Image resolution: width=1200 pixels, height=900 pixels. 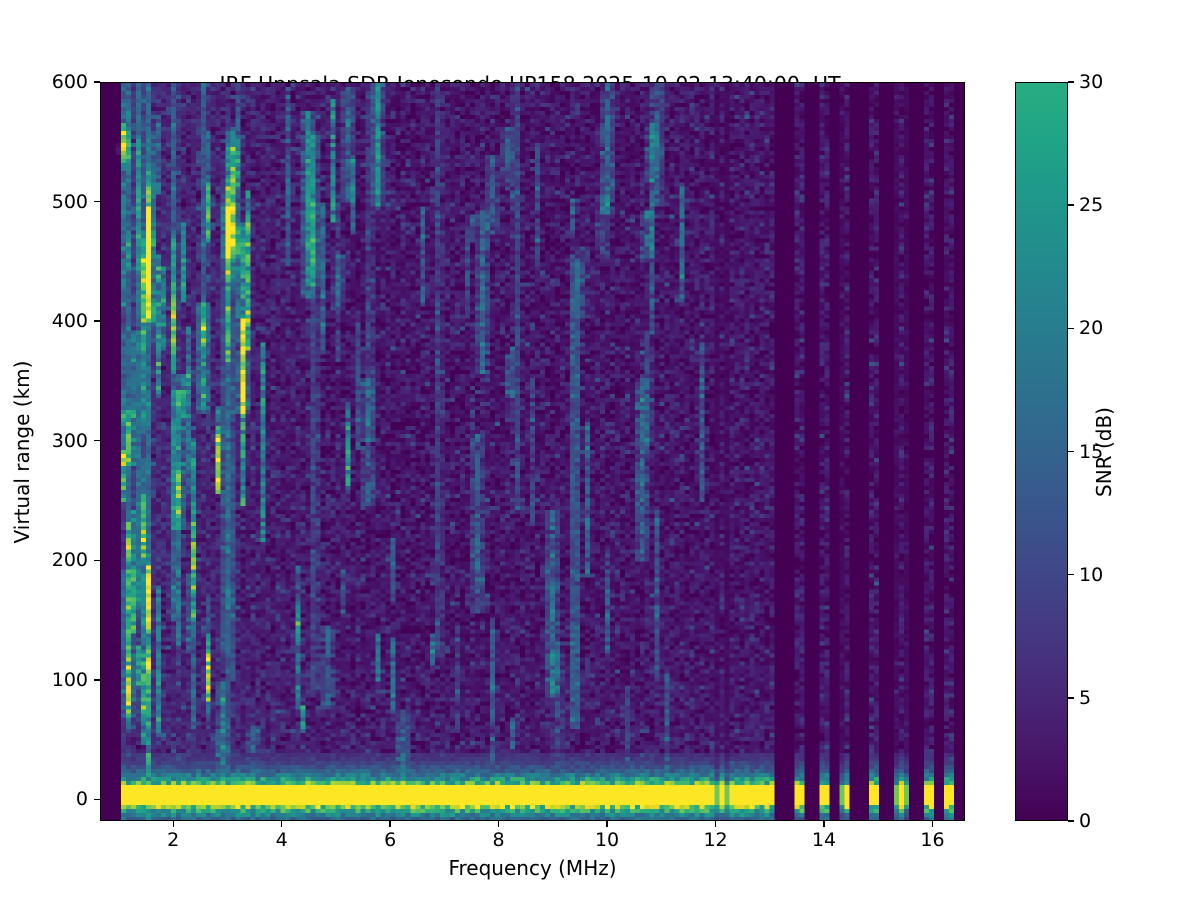 I want to click on x-tick-label: 14, so click(x=824, y=840).